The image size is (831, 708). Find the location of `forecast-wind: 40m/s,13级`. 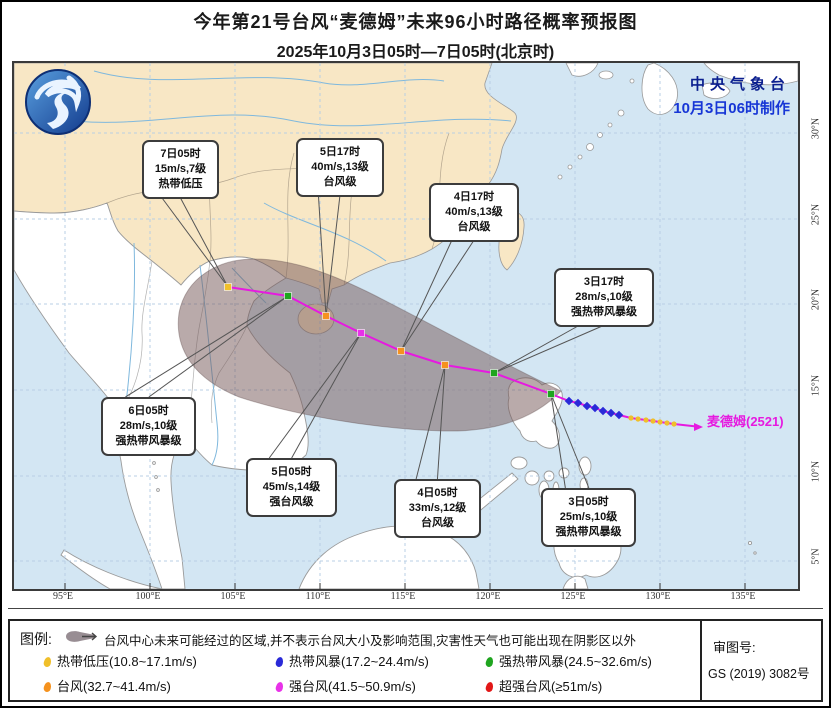

forecast-wind: 40m/s,13级 is located at coordinates (474, 212).